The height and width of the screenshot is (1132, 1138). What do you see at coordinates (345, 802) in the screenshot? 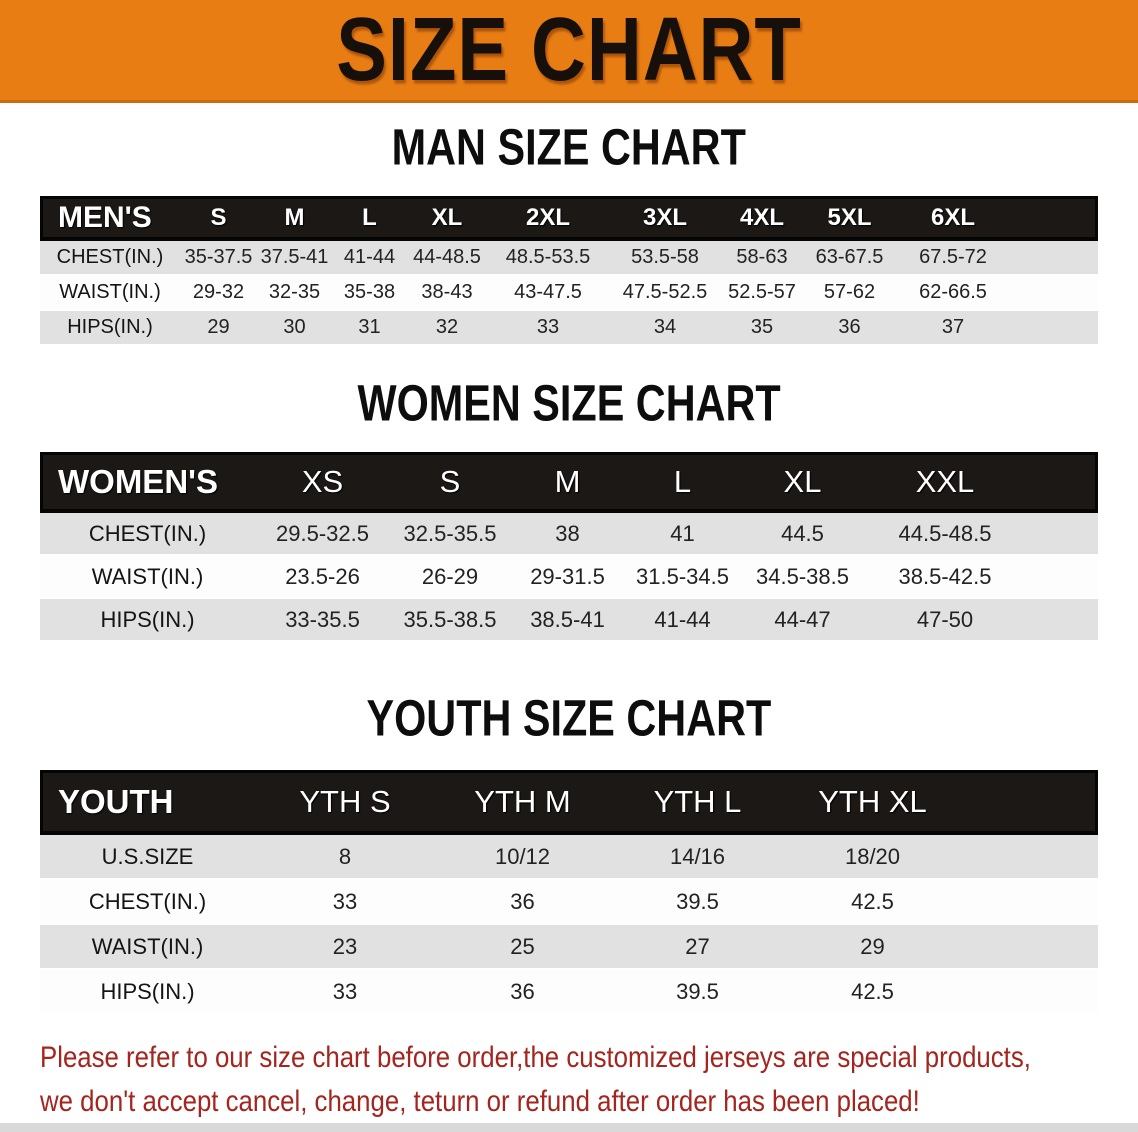
I see `size-column-header: YTH S` at bounding box center [345, 802].